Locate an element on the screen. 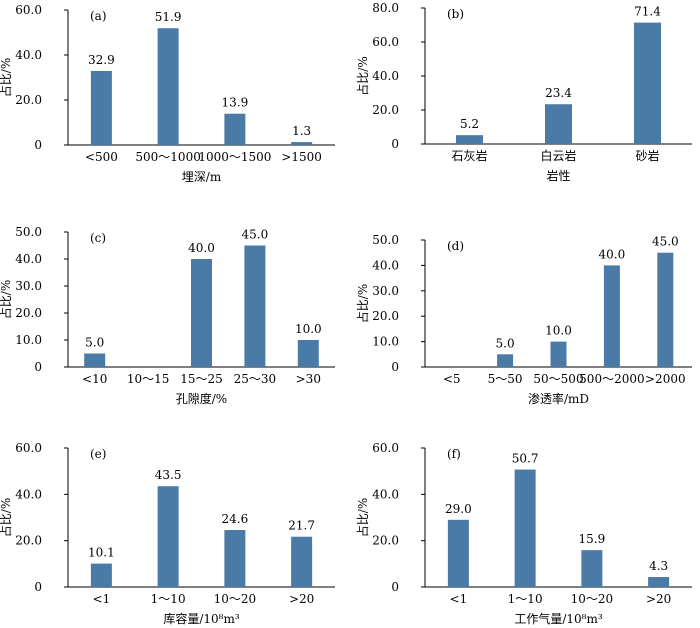 The image size is (700, 628). bar-value-label: 43.5 is located at coordinates (168, 475).